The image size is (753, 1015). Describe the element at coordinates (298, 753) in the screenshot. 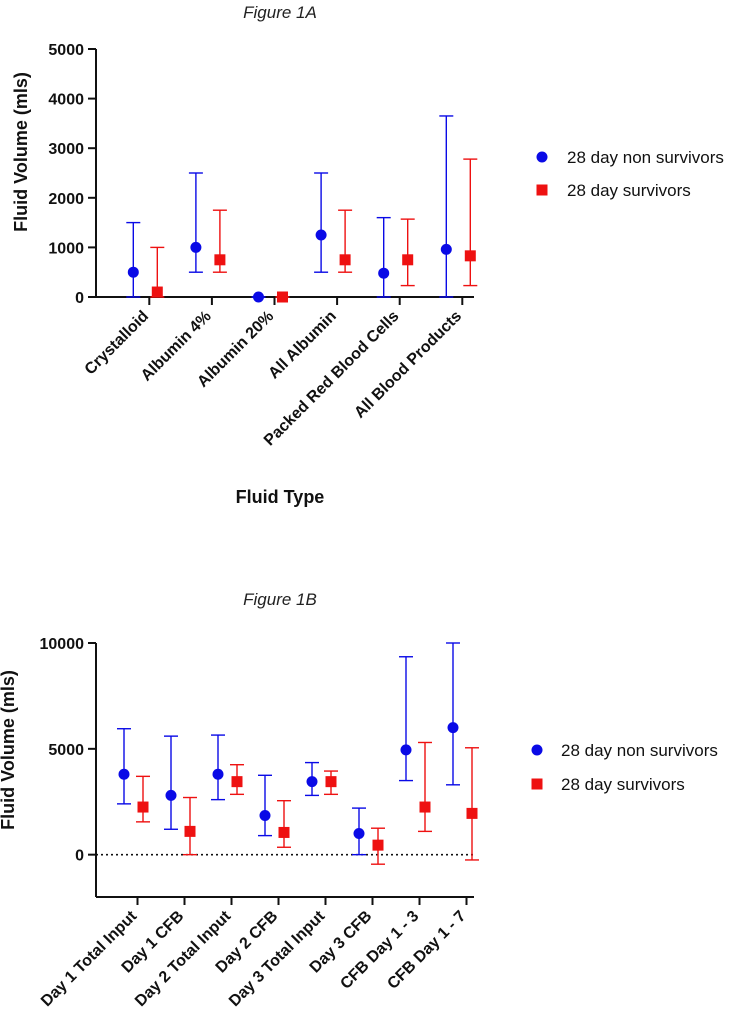

I see `figure-1b-marks` at that location.